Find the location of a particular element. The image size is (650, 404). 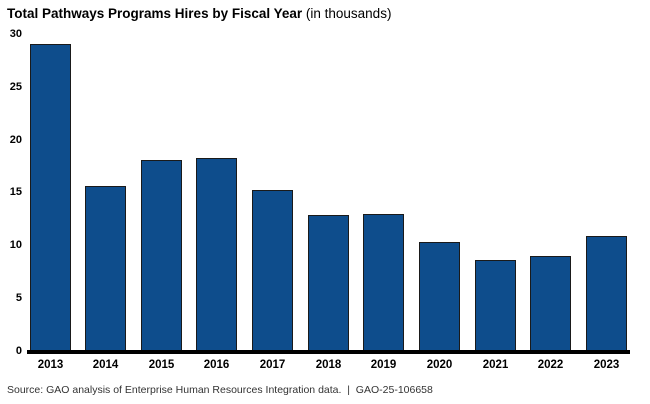

bar-2015 is located at coordinates (161, 255).